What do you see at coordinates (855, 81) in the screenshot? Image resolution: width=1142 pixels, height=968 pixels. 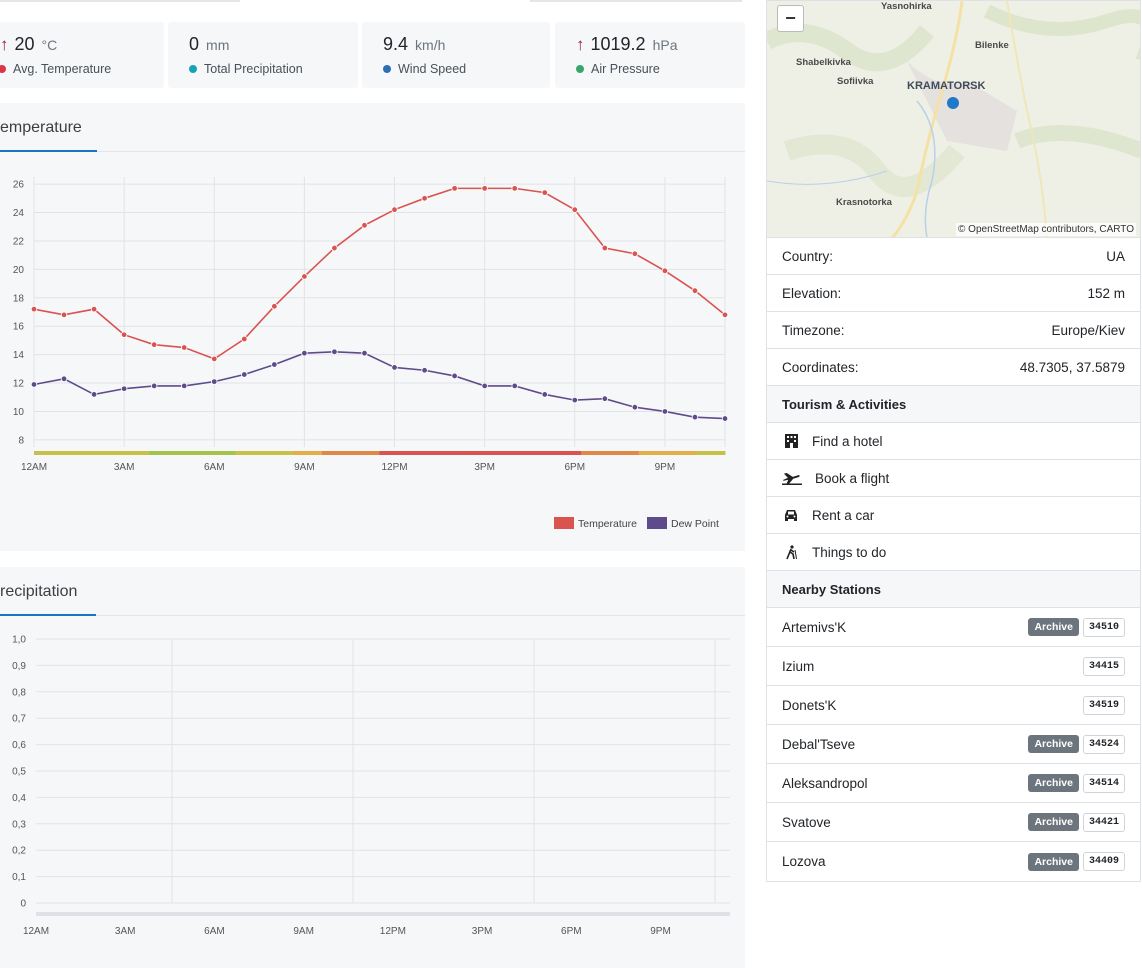 I see `map-label-sofiivka: Sofiivka` at bounding box center [855, 81].